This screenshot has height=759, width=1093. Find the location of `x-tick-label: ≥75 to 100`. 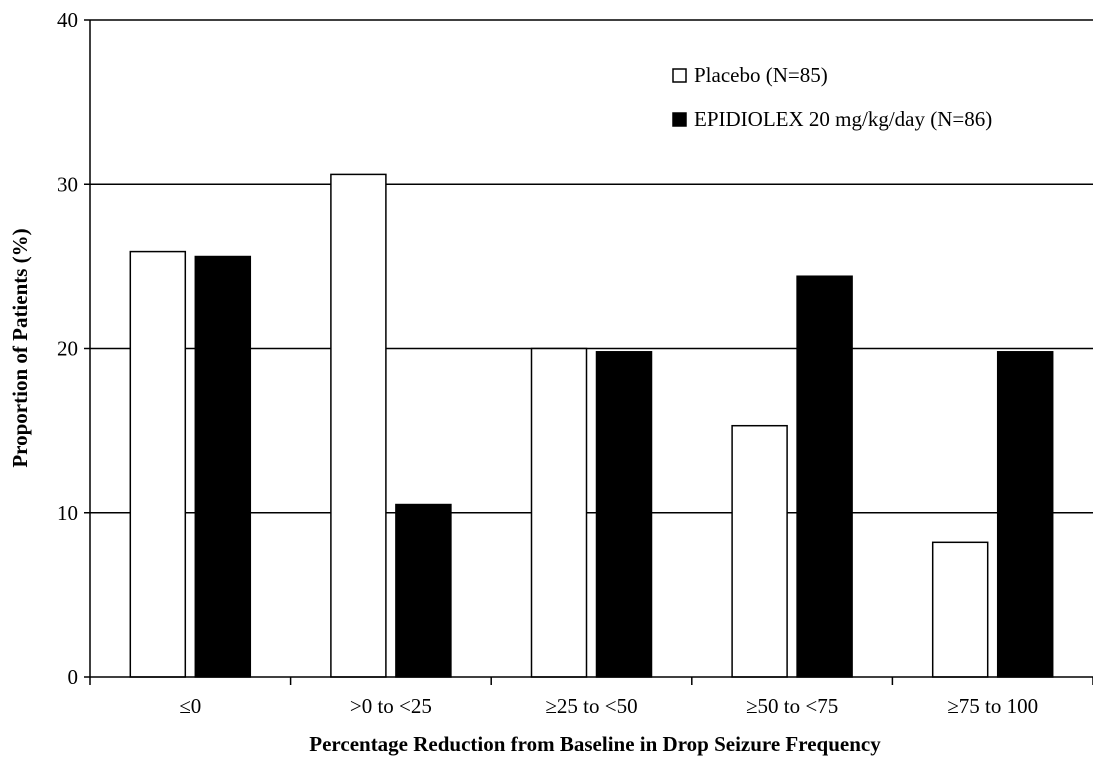

x-tick-label: ≥75 to 100 is located at coordinates (992, 706).